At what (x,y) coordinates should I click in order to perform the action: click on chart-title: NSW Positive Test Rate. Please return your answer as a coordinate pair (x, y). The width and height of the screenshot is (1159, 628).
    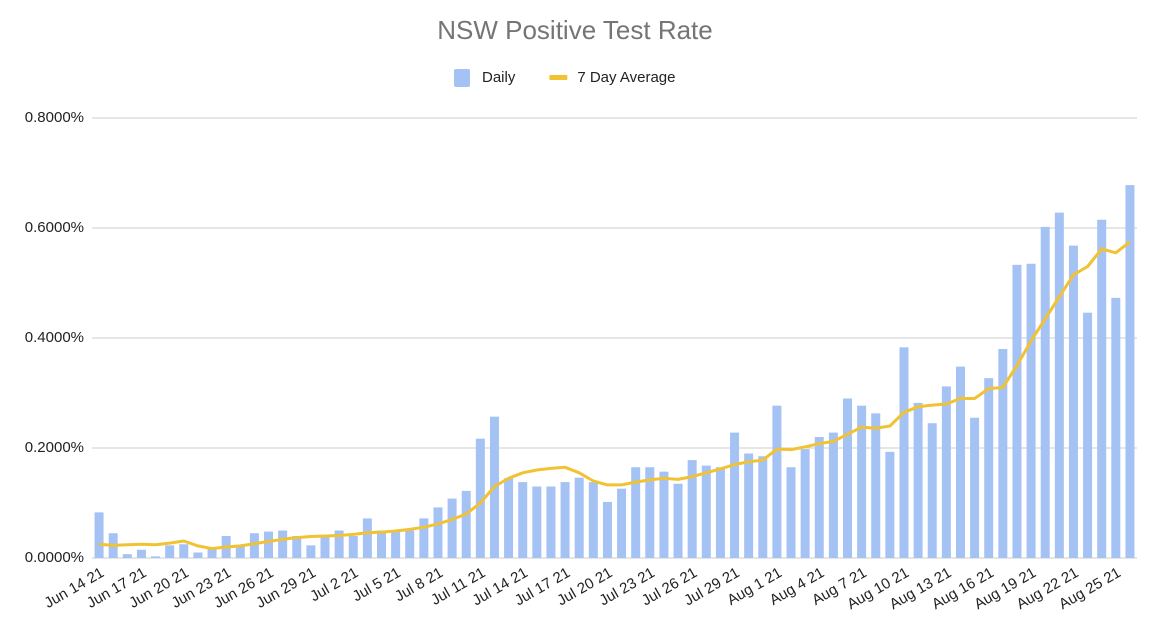
    Looking at the image, I should click on (575, 30).